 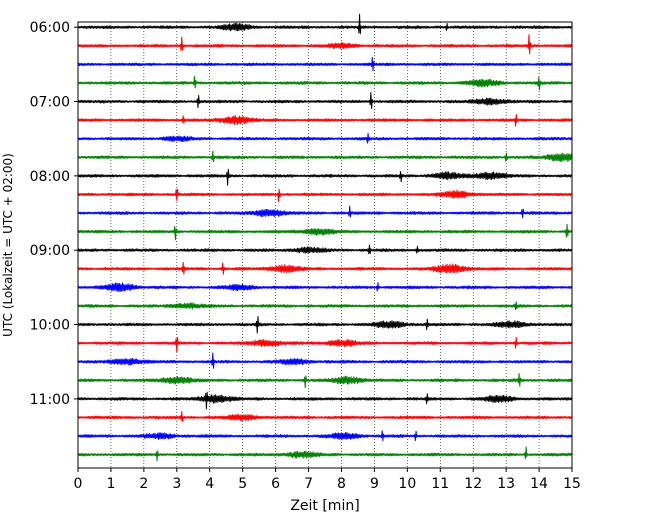 I want to click on y-tick-label: 07:00, so click(x=50, y=103).